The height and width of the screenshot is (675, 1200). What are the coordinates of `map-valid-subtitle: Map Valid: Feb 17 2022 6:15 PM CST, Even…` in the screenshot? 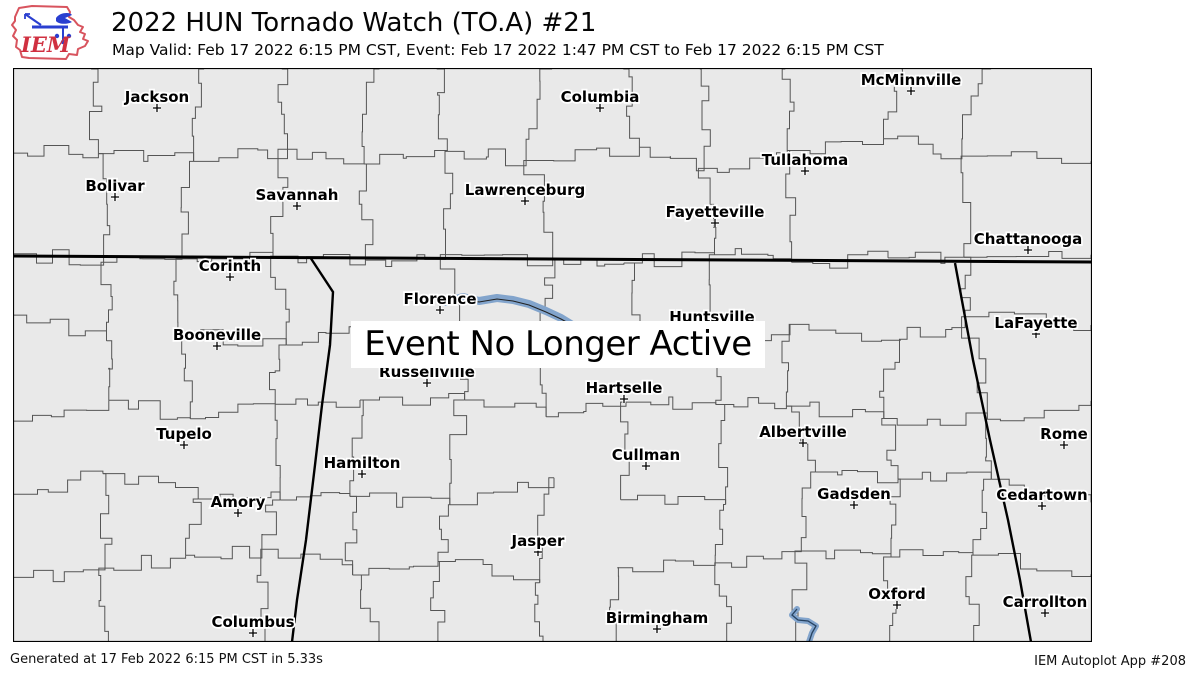 It's located at (498, 50).